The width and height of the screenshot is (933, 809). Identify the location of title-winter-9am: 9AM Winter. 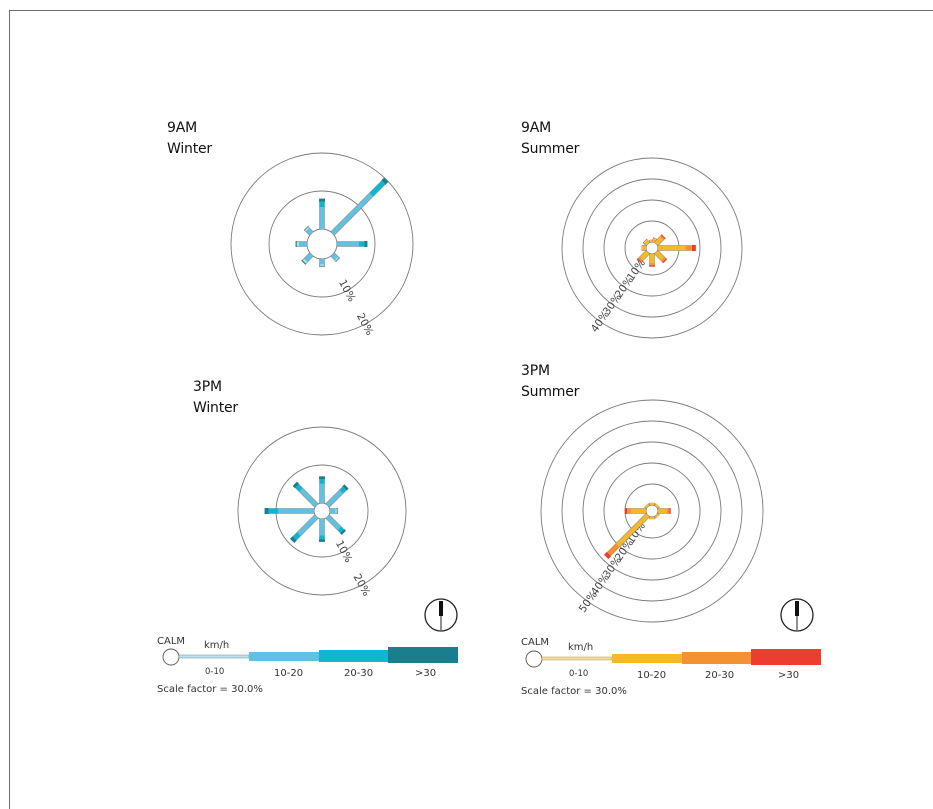
(189, 139).